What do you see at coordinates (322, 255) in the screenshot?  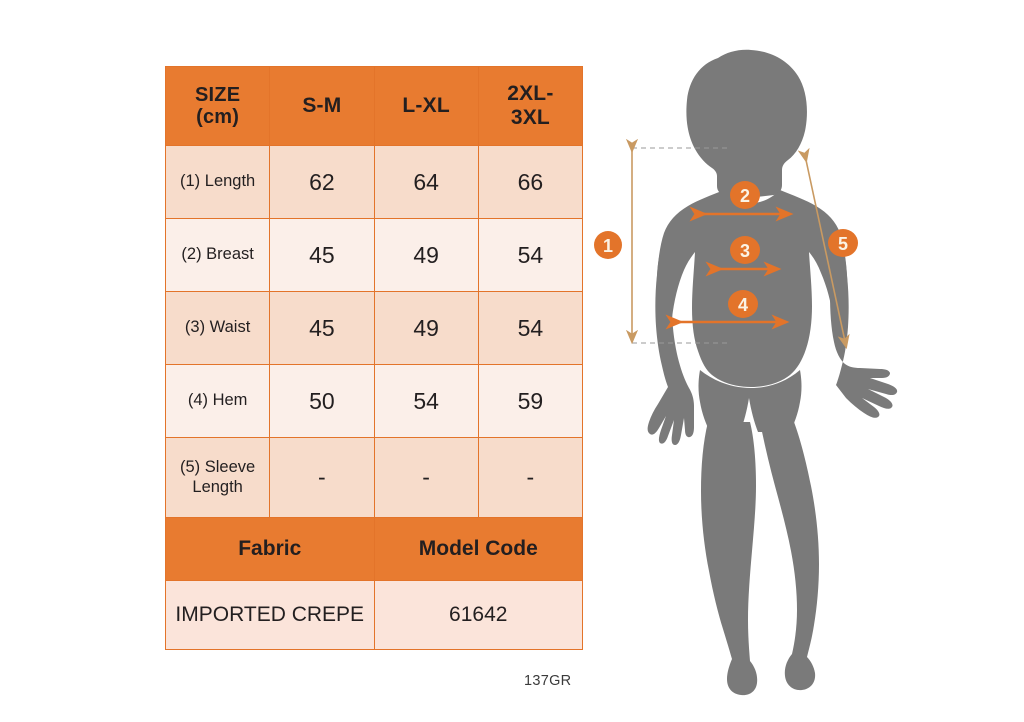 I see `cell-breast-s-m: 45` at bounding box center [322, 255].